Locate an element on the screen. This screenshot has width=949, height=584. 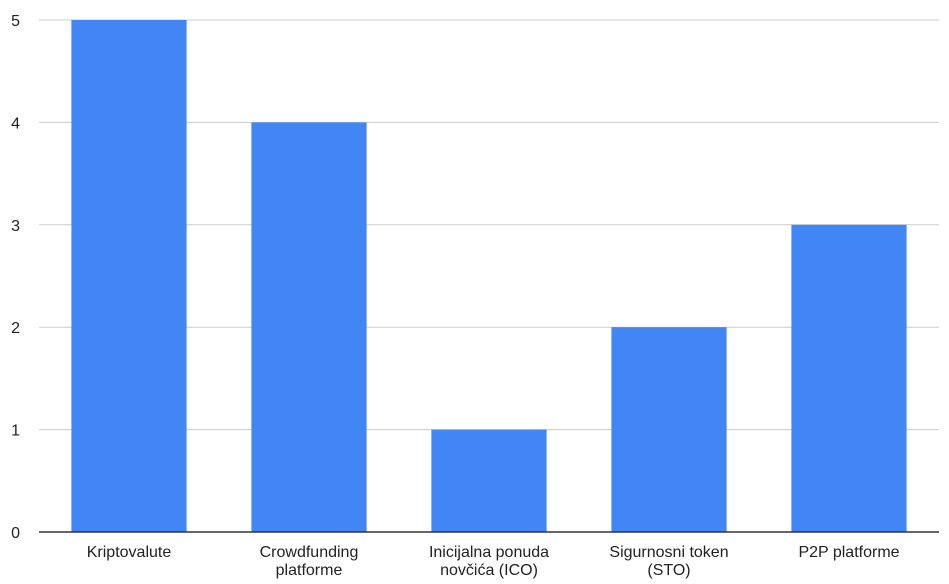
x-tick-label-line: Kriptovalute is located at coordinates (129, 552).